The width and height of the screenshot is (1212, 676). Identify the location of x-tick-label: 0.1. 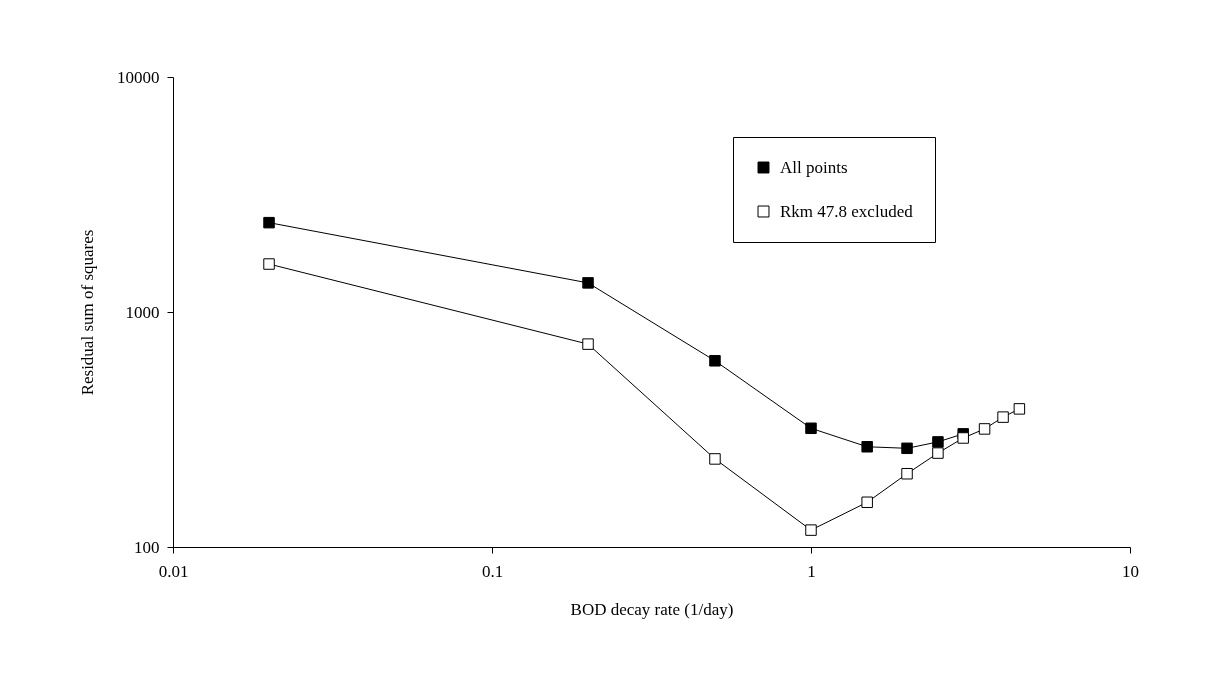
(492, 571).